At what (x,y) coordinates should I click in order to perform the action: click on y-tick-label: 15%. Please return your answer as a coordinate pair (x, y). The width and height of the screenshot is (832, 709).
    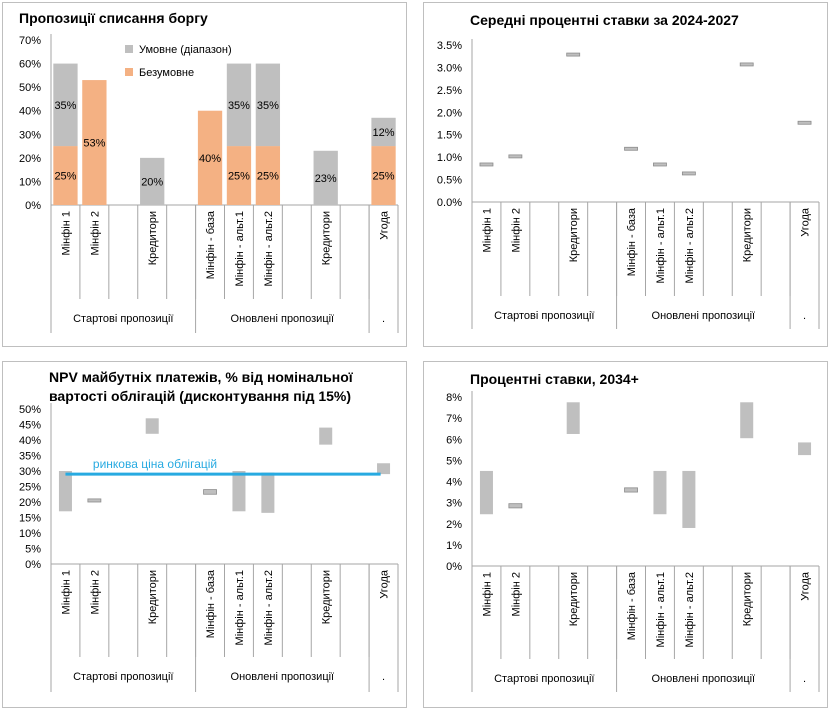
    Looking at the image, I should click on (30, 519).